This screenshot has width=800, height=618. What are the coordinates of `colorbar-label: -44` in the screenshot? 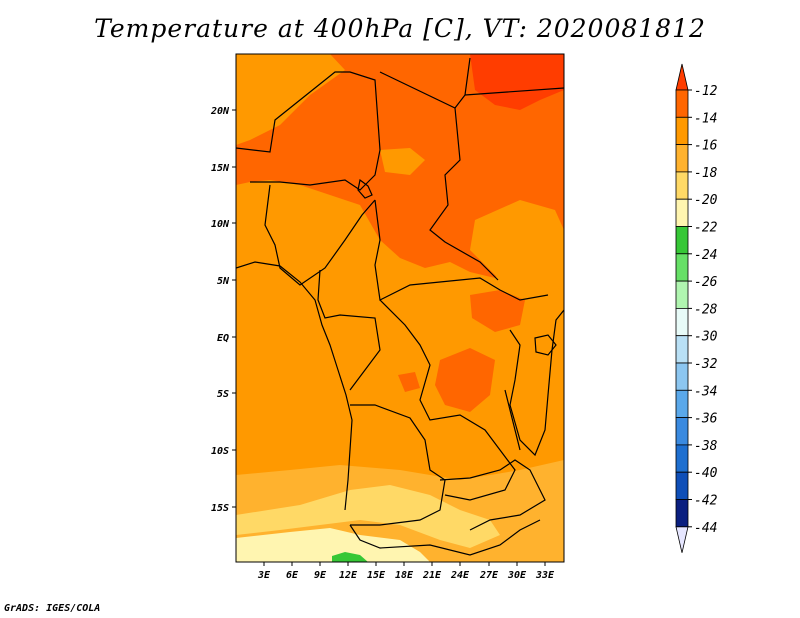 It's located at (705, 528).